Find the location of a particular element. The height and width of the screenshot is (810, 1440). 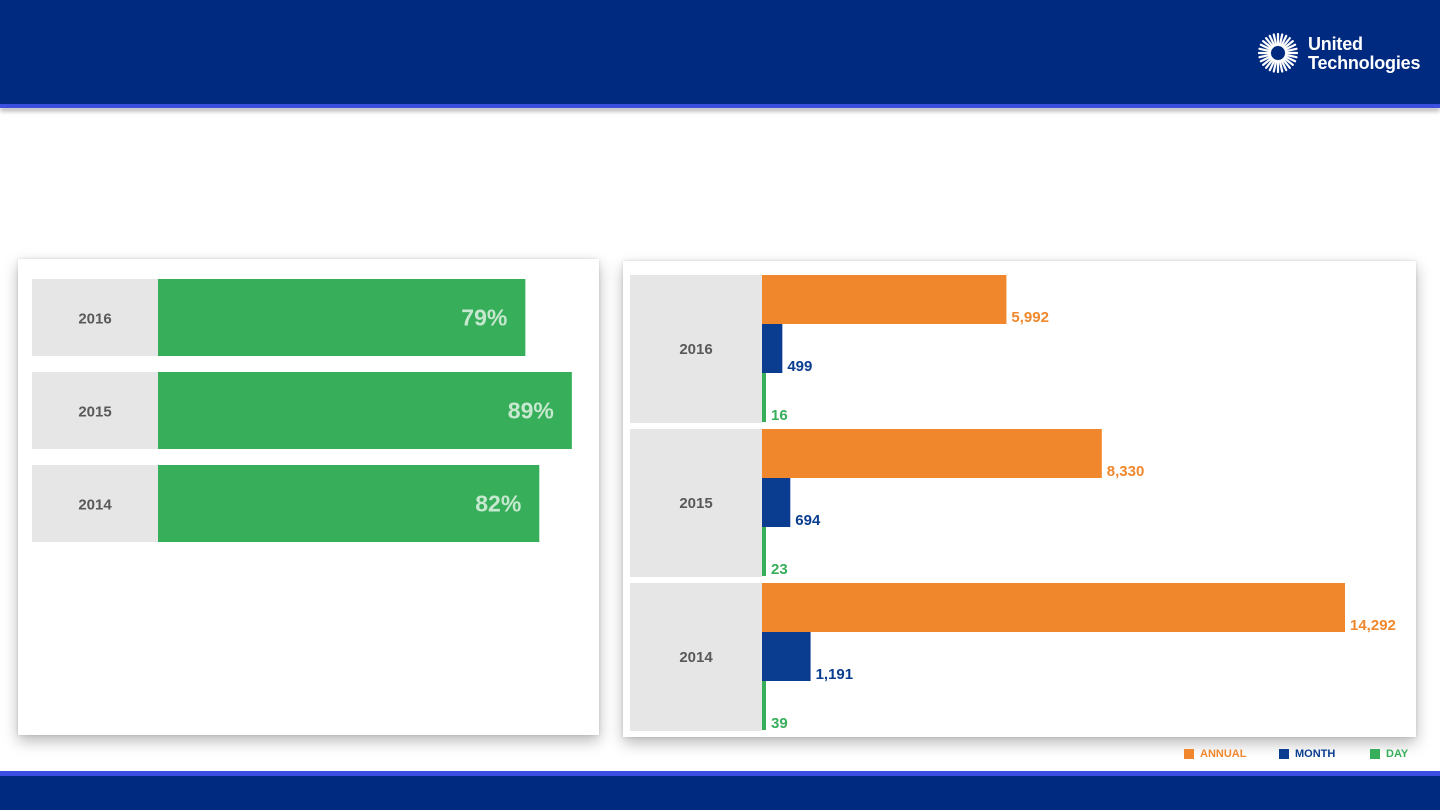

day-value-label: 23 is located at coordinates (779, 569).